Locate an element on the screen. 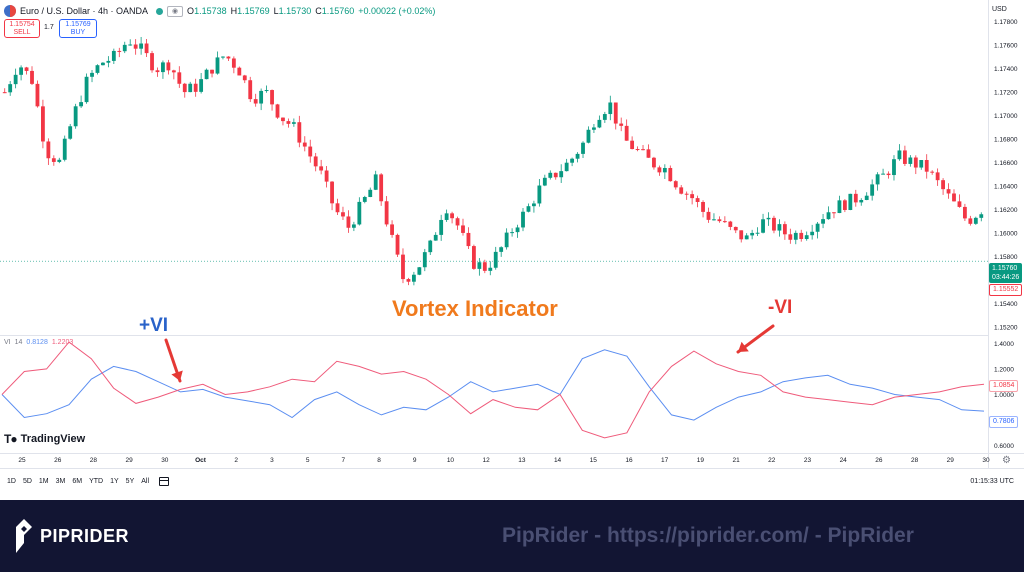 Image resolution: width=1024 pixels, height=572 pixels. vi-tick-label: 1.2000 is located at coordinates (1004, 369).